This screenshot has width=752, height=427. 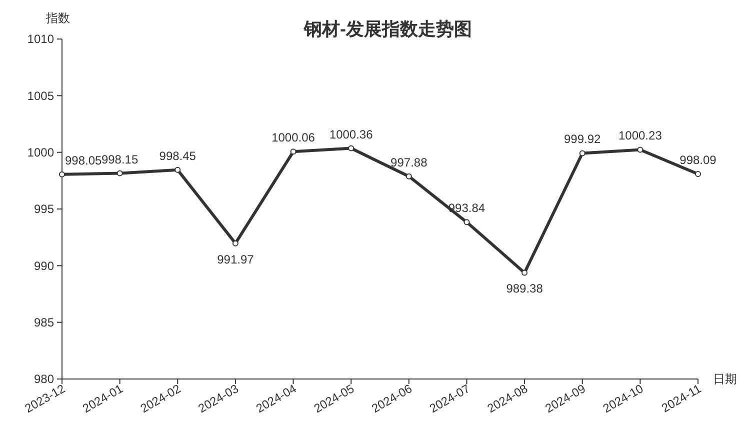 I want to click on data-label: 998.05, so click(x=83, y=160).